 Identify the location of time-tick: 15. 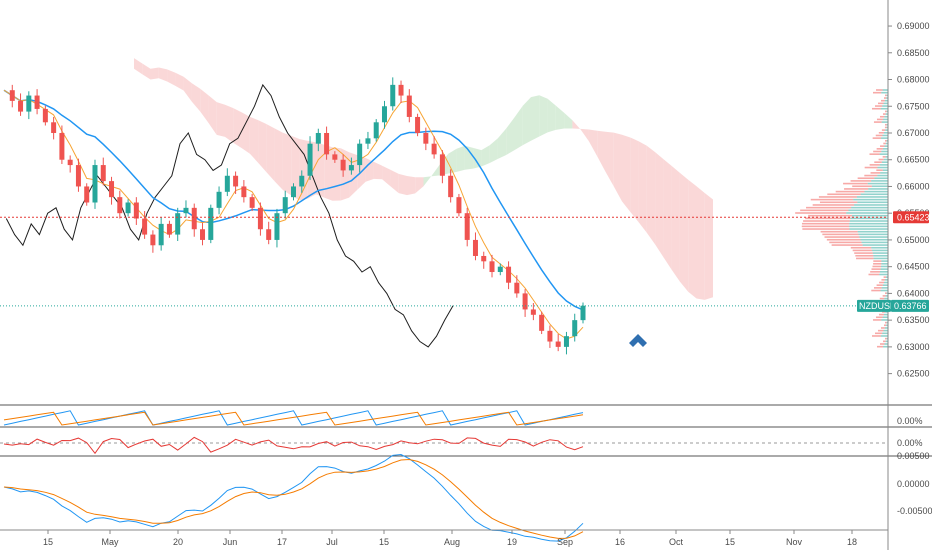
(384, 538).